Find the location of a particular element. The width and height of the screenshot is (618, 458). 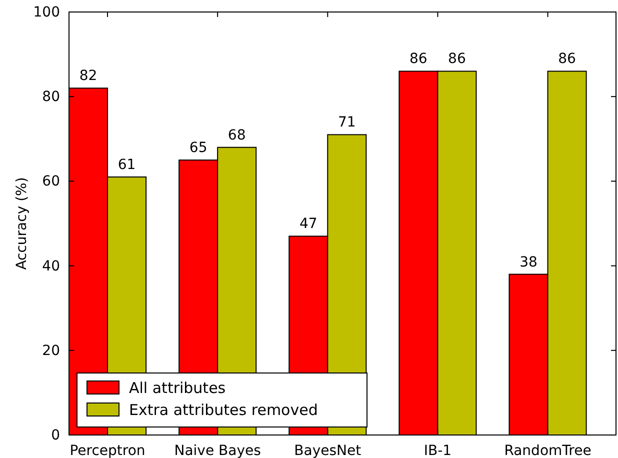

data-label: 68 is located at coordinates (237, 135).